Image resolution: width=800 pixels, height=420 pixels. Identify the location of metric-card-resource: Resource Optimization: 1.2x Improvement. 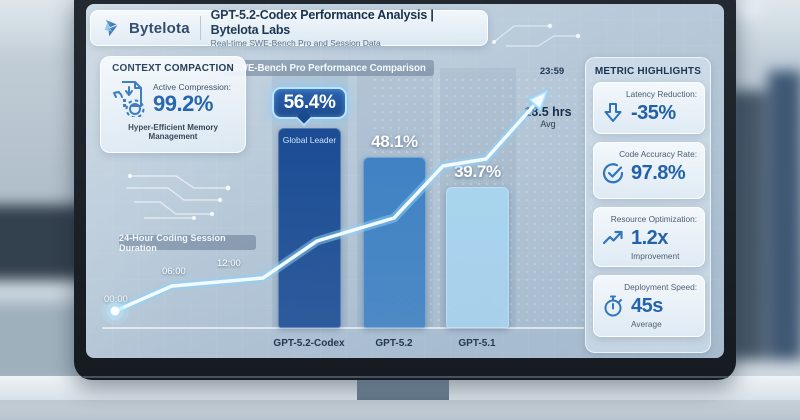
(649, 237).